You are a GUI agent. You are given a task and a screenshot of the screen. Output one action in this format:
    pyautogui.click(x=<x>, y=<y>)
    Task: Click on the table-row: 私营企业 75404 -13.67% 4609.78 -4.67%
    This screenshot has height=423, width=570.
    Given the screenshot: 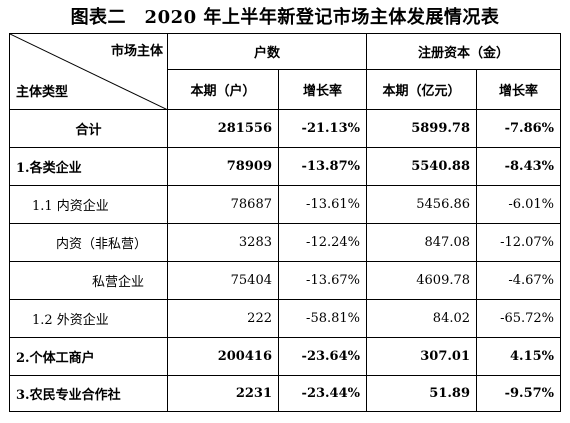 What is the action you would take?
    pyautogui.click(x=285, y=280)
    